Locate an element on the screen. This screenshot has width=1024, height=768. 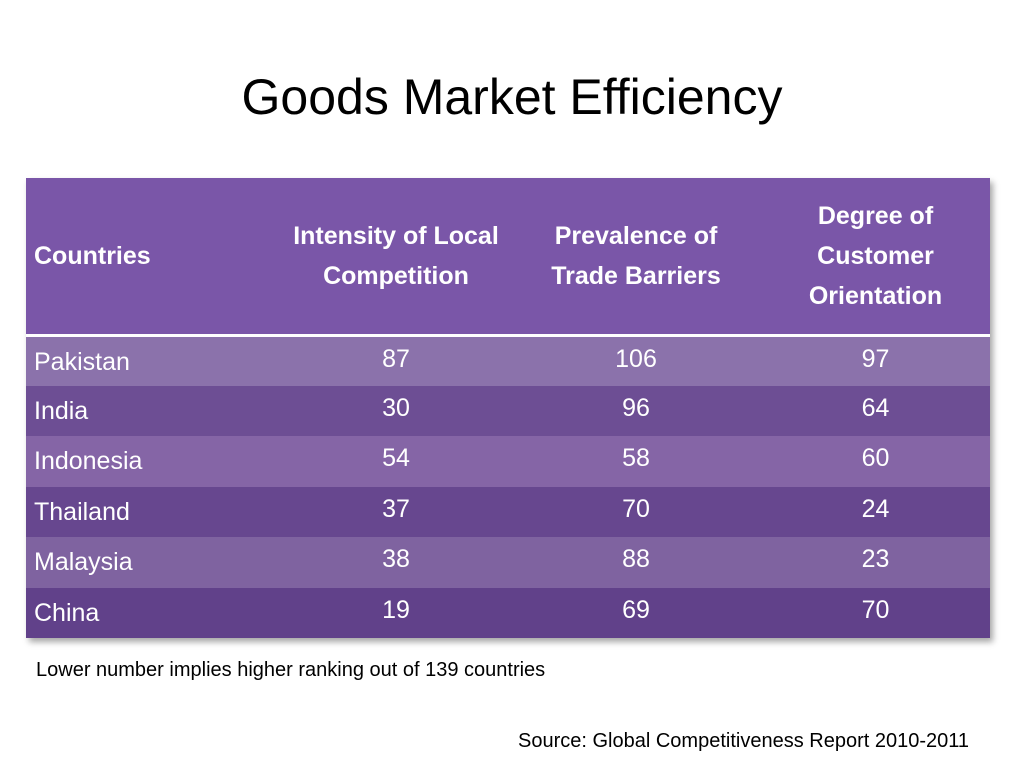
barriers-cell: 70 is located at coordinates (636, 511).